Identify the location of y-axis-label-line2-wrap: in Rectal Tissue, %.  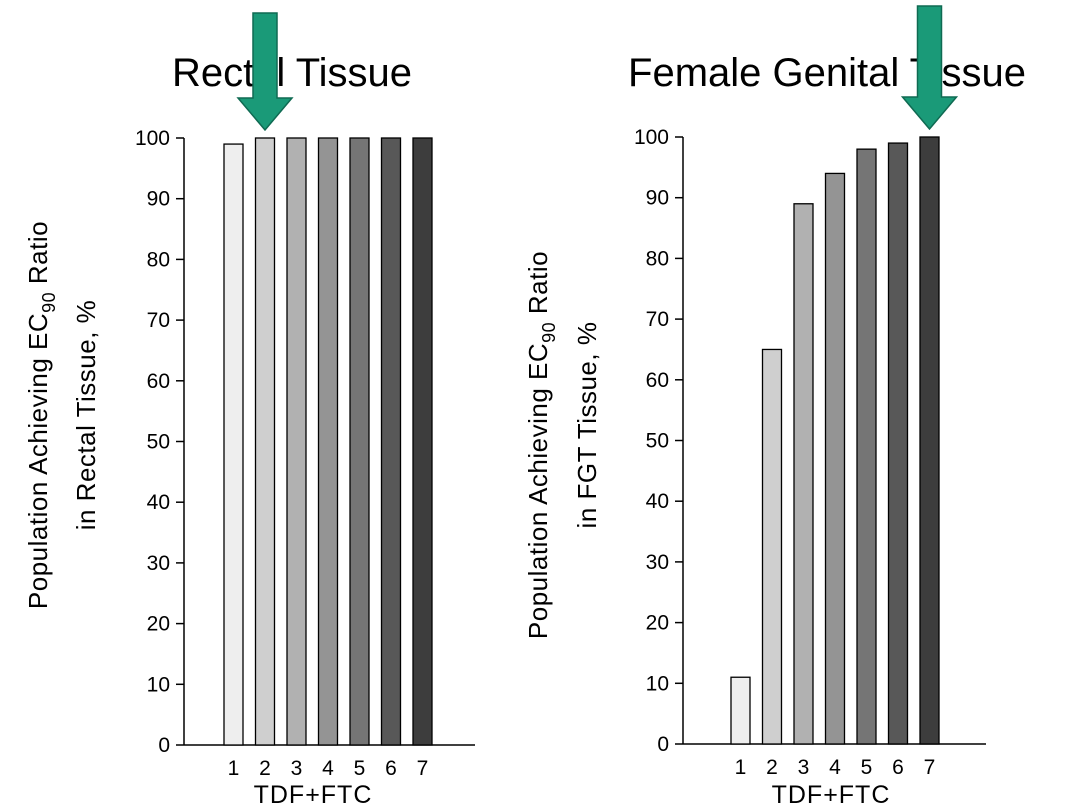
(86, 415).